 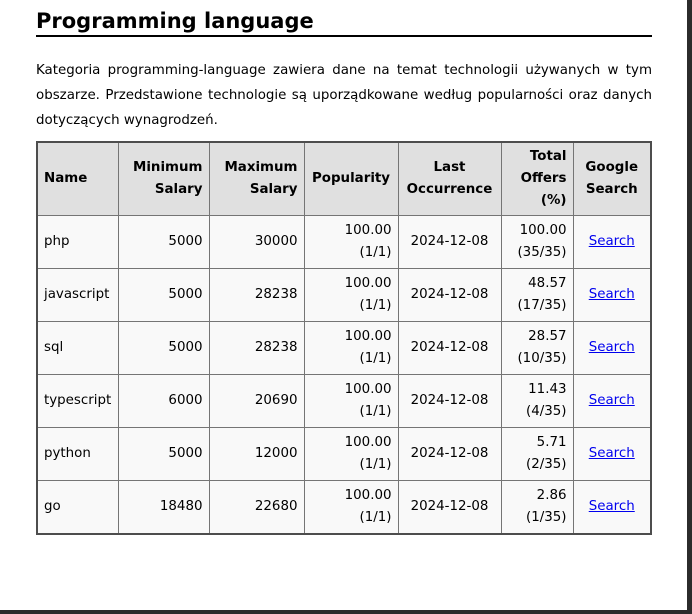 What do you see at coordinates (344, 36) in the screenshot?
I see `title-divider` at bounding box center [344, 36].